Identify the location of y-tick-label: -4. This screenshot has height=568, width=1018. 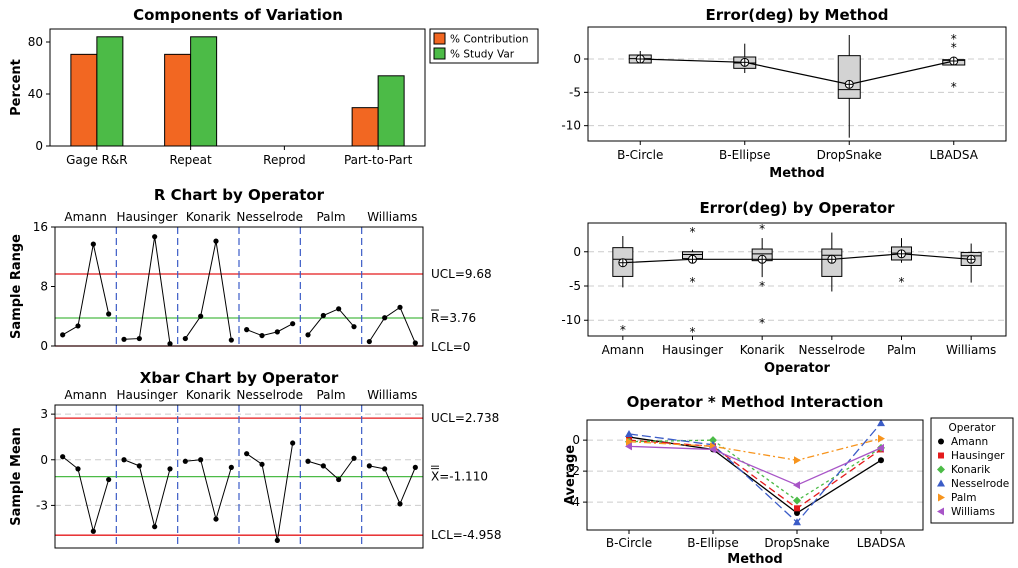
(574, 502).